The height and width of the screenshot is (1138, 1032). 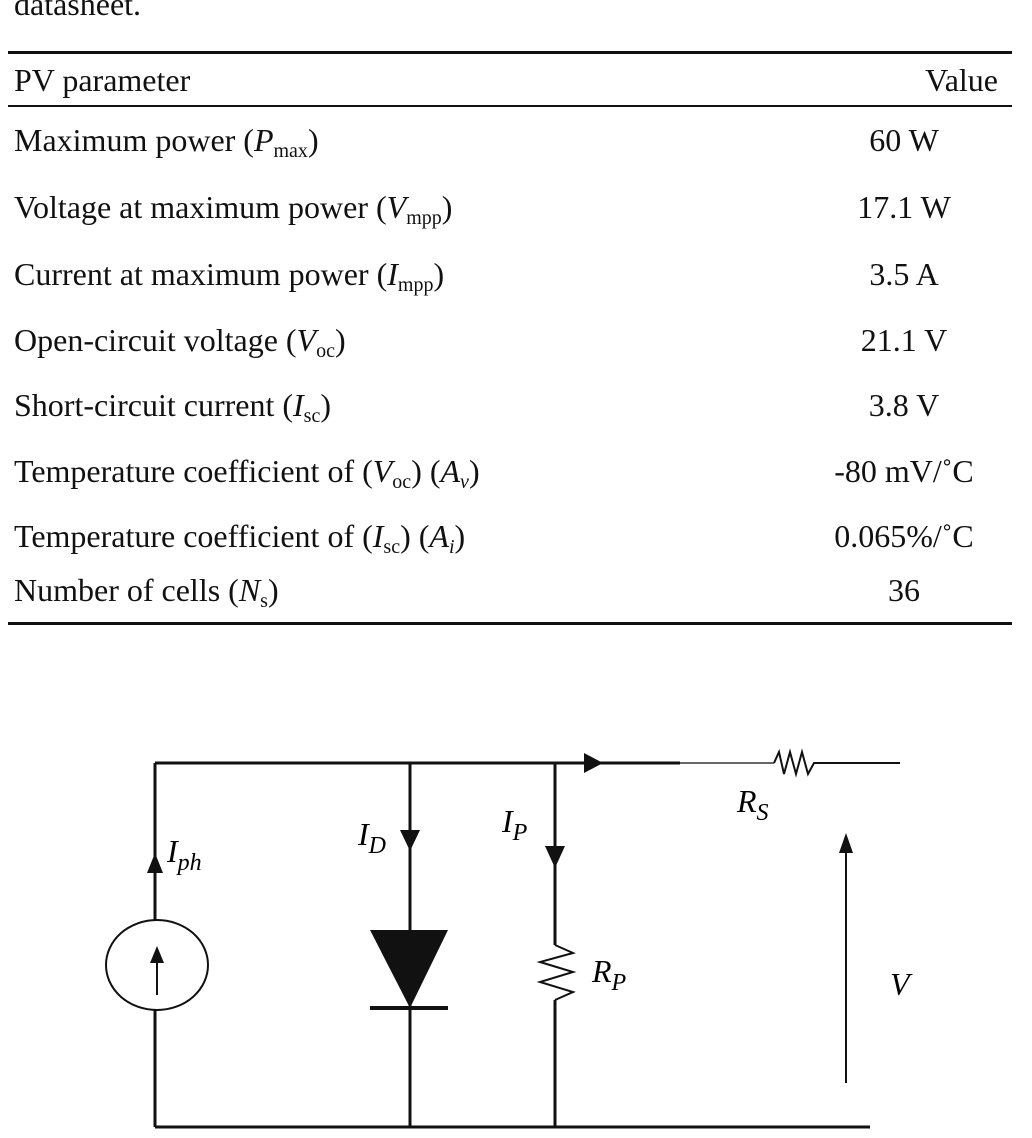 I want to click on output-current-arrow-icon, so click(x=593, y=763).